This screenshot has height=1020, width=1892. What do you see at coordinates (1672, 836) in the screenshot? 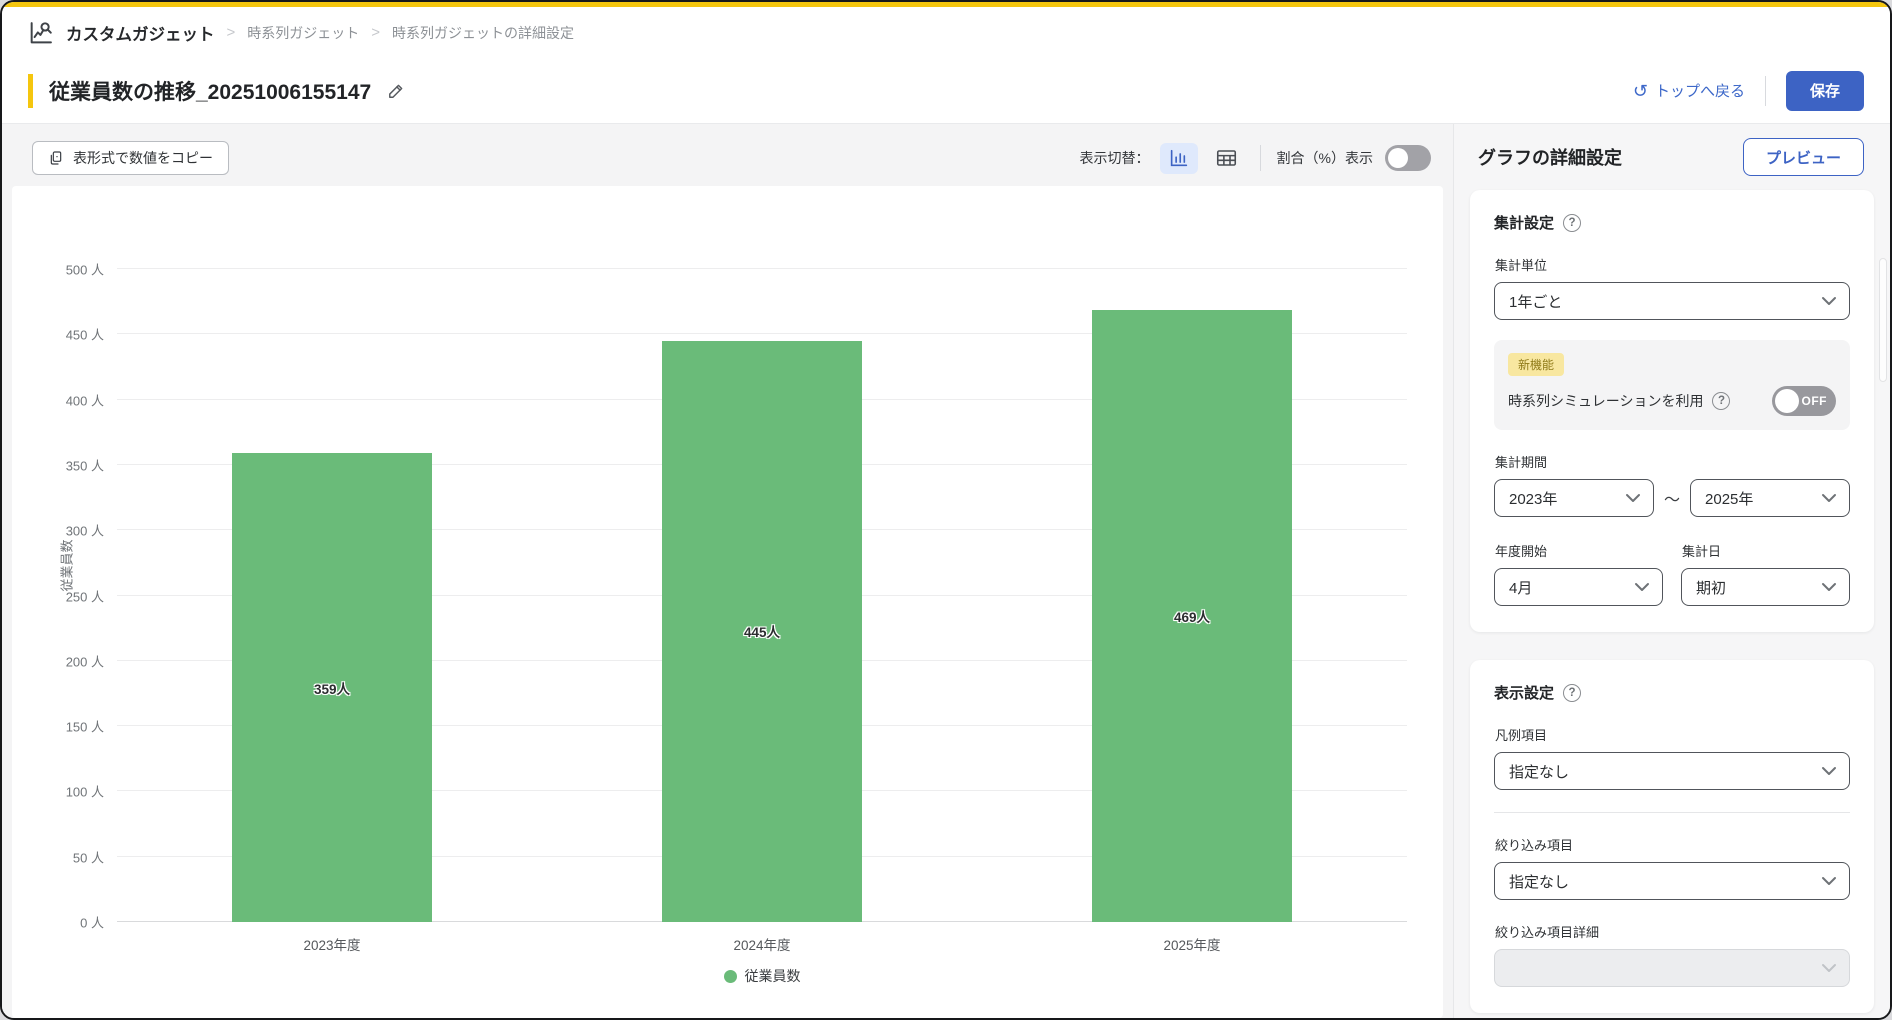
I see `display-settings-card: 表示設定 ? 凡例項目 指定なし 絞り込み項目 指定なし 絞り込み項目詳細` at bounding box center [1672, 836].